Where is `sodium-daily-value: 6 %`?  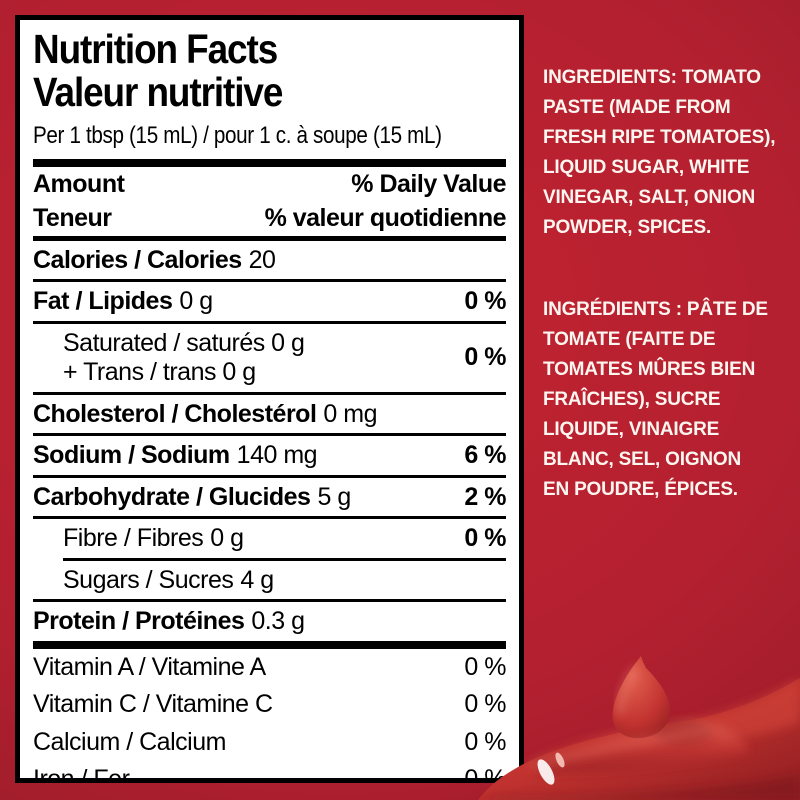
sodium-daily-value: 6 % is located at coordinates (485, 455).